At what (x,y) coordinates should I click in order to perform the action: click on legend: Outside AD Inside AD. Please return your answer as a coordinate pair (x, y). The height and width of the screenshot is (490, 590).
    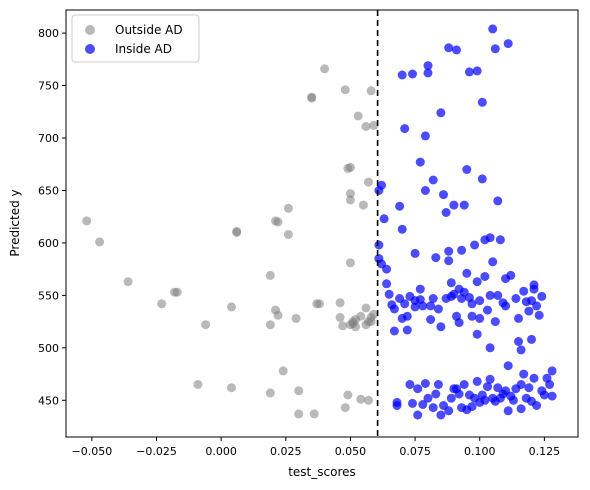
    Looking at the image, I should click on (135, 38).